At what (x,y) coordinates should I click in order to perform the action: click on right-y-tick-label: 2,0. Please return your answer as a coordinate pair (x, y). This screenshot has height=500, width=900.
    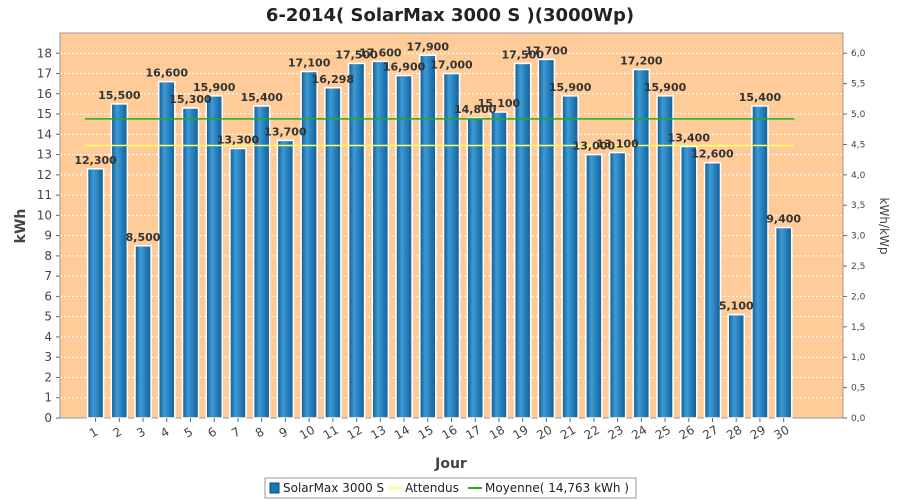
    Looking at the image, I should click on (858, 297).